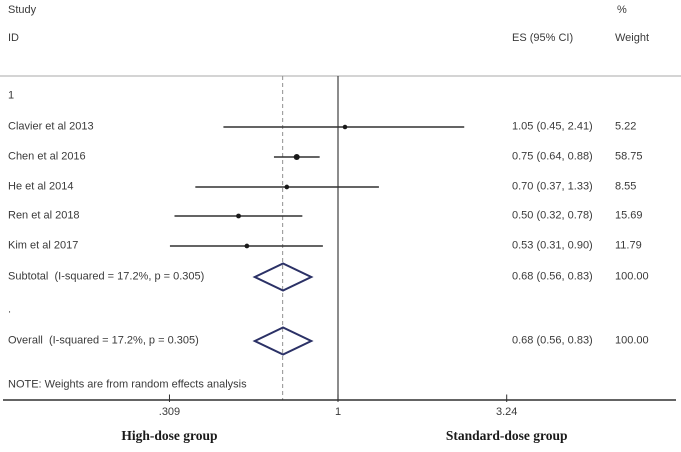  What do you see at coordinates (552, 156) in the screenshot?
I see `study-es-value: 0.75 (0.64, 0.88)` at bounding box center [552, 156].